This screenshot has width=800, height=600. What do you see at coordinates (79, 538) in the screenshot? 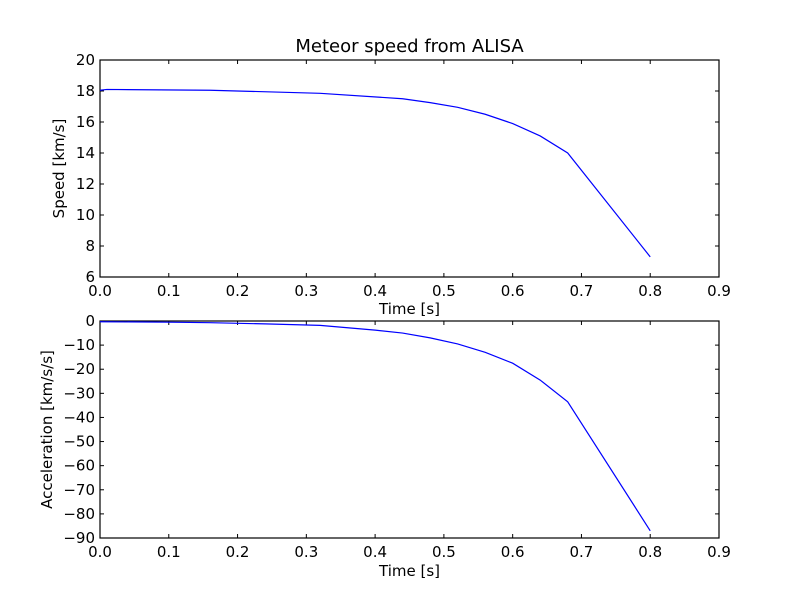
I see `acceleration-y-tick-label: −90` at bounding box center [79, 538].